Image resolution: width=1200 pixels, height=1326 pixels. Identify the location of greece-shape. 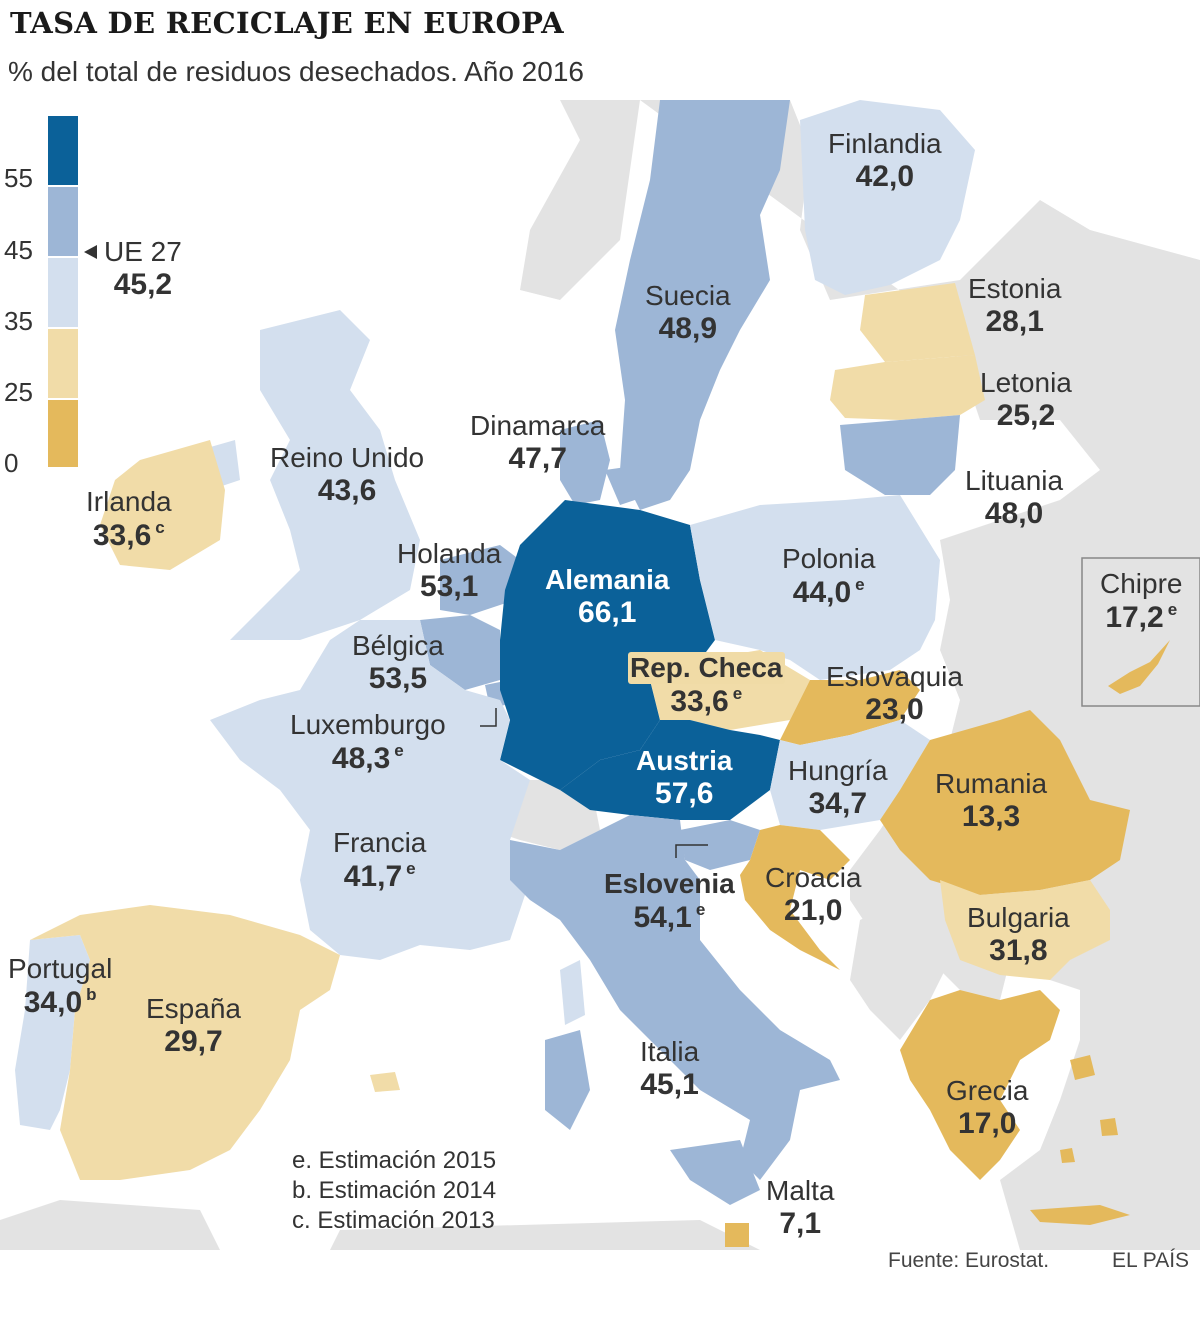
(980, 1085).